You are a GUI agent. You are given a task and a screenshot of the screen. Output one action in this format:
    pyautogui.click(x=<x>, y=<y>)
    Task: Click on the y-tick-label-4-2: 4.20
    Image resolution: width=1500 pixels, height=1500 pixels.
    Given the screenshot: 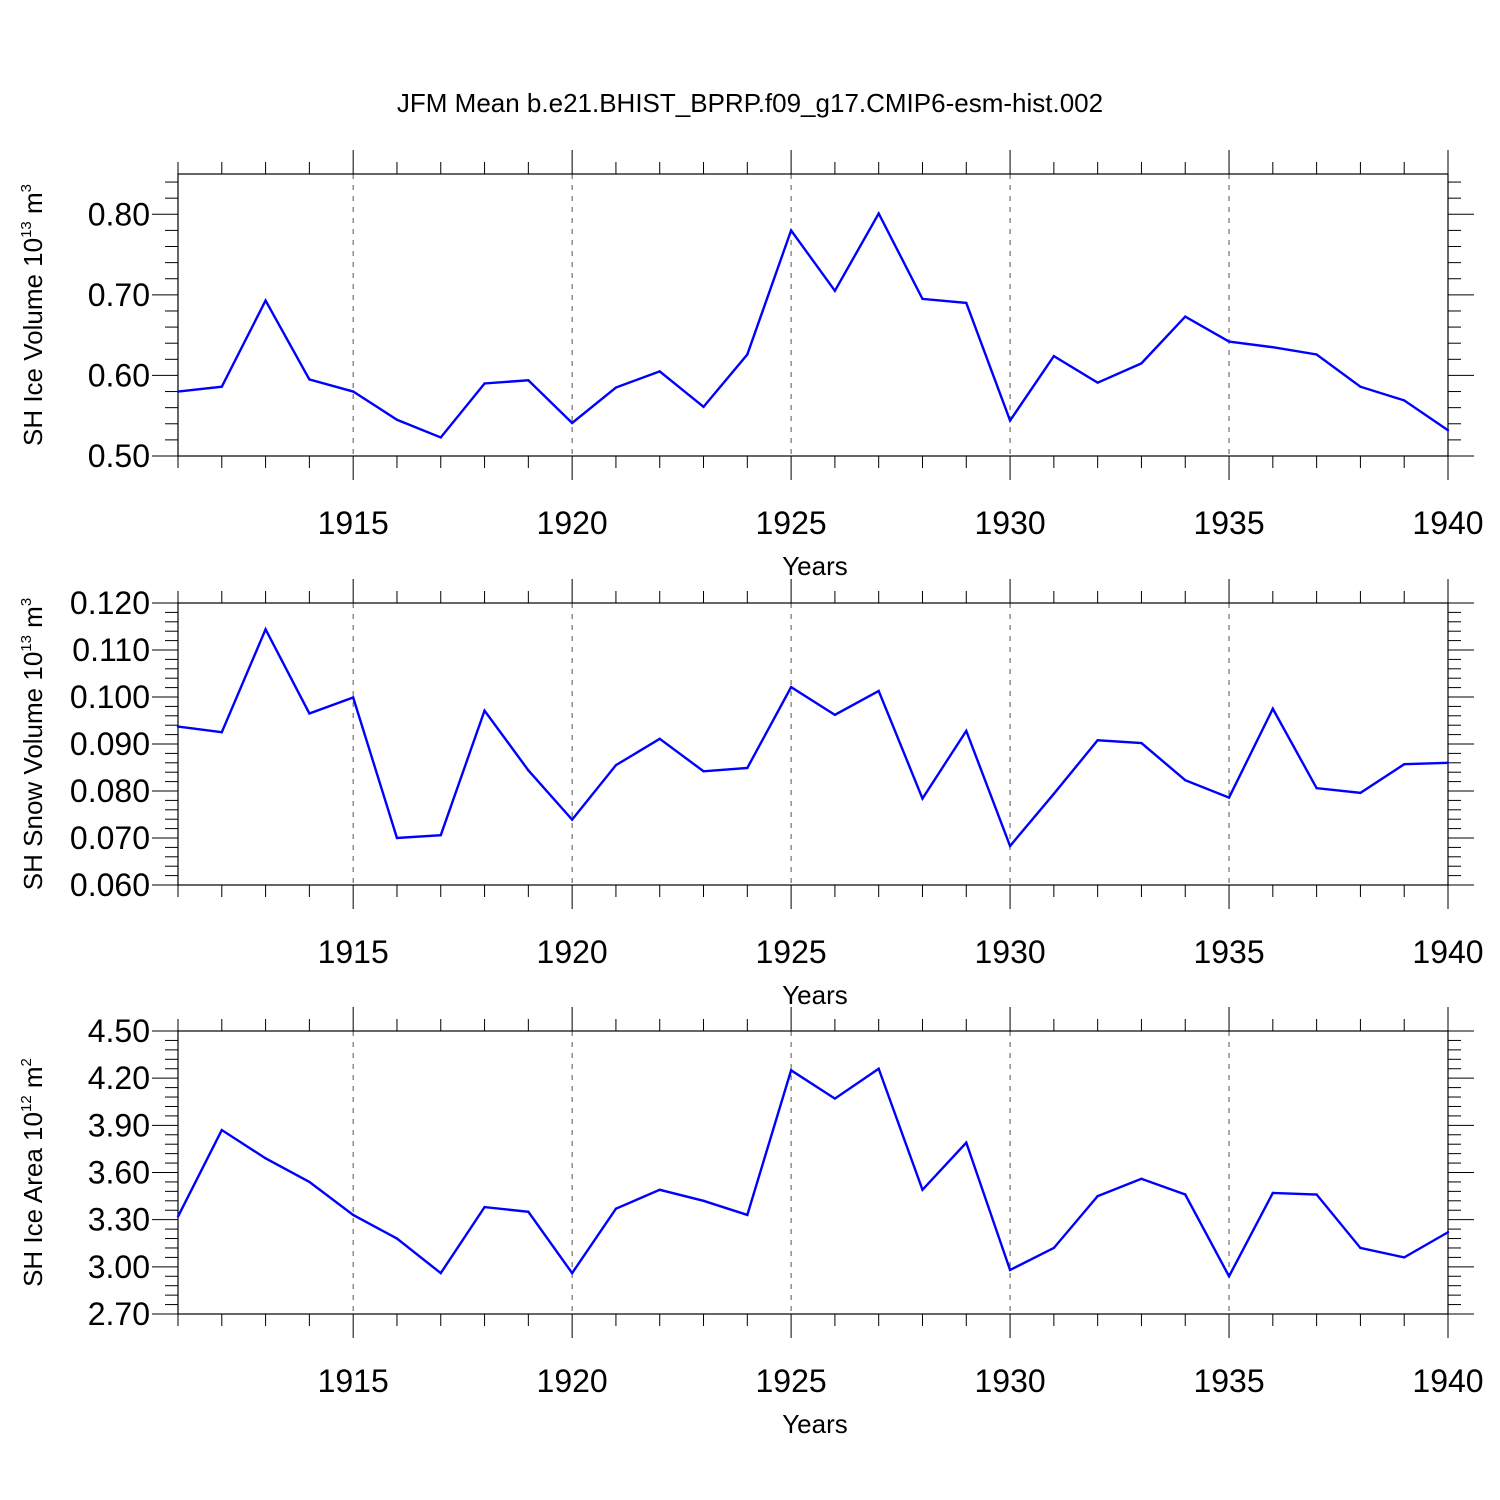 What is the action you would take?
    pyautogui.click(x=119, y=1078)
    